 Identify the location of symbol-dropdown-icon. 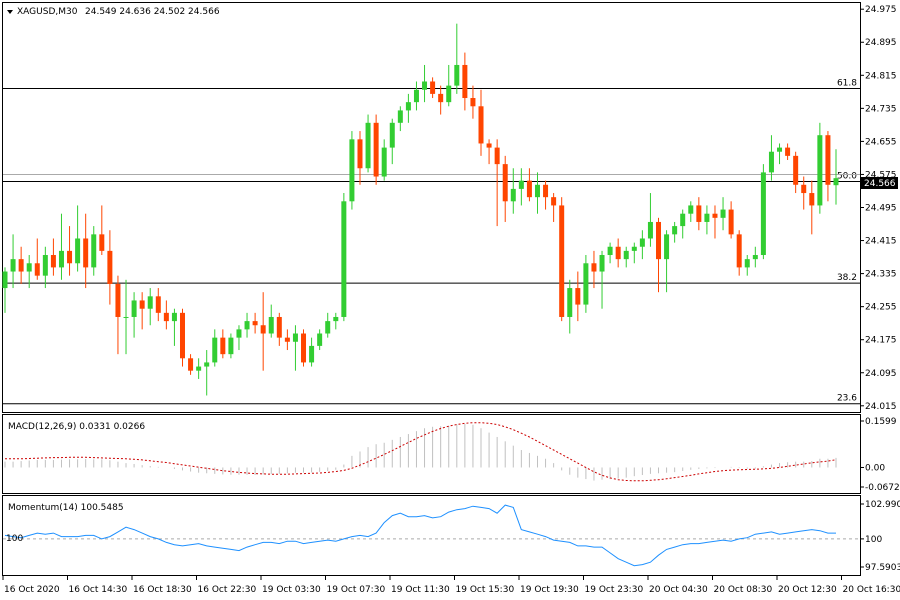
(10, 12).